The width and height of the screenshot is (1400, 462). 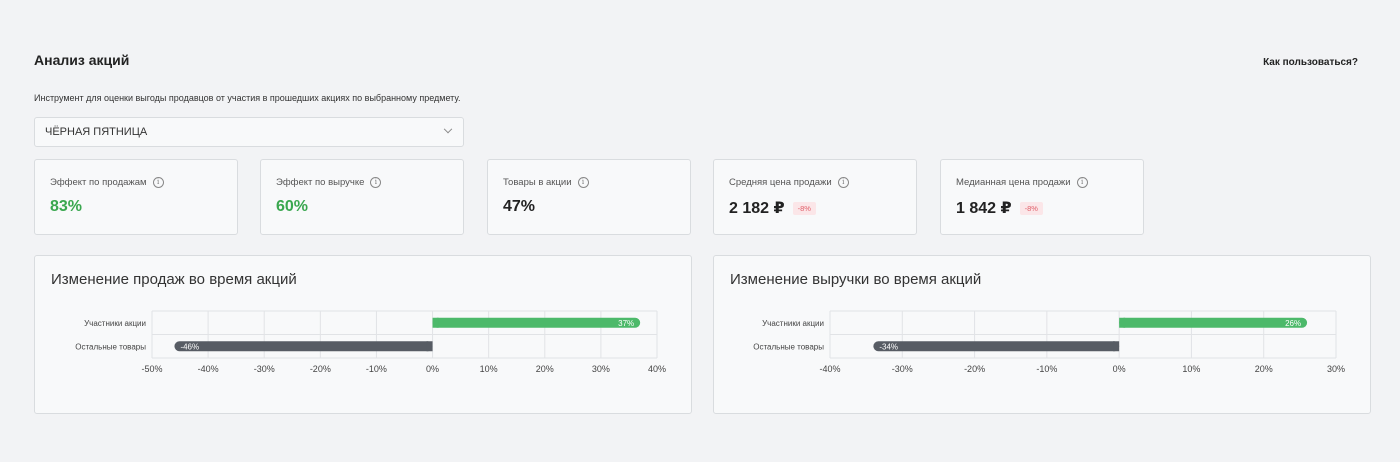 What do you see at coordinates (189, 346) in the screenshot?
I see `bar-value-label: -46%` at bounding box center [189, 346].